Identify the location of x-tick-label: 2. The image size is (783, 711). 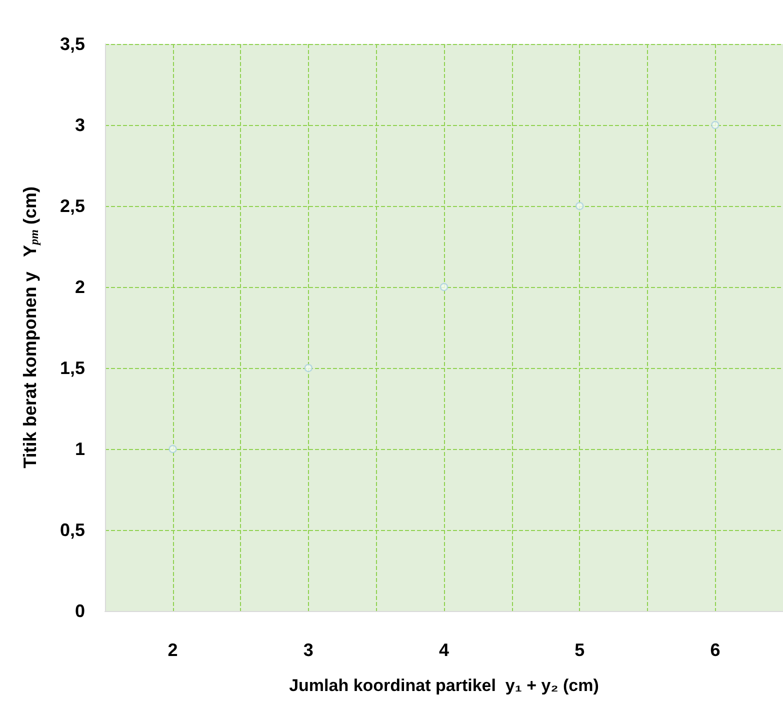
(173, 650).